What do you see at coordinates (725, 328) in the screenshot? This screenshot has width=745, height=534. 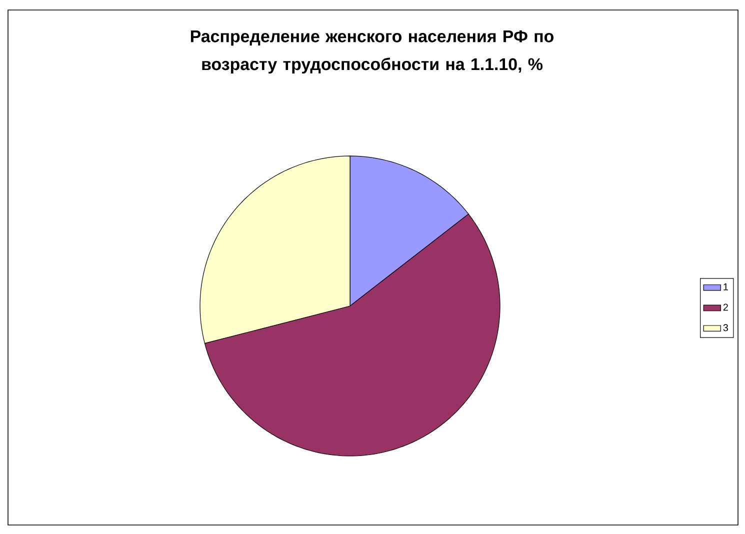 I see `legend-label: 3` at bounding box center [725, 328].